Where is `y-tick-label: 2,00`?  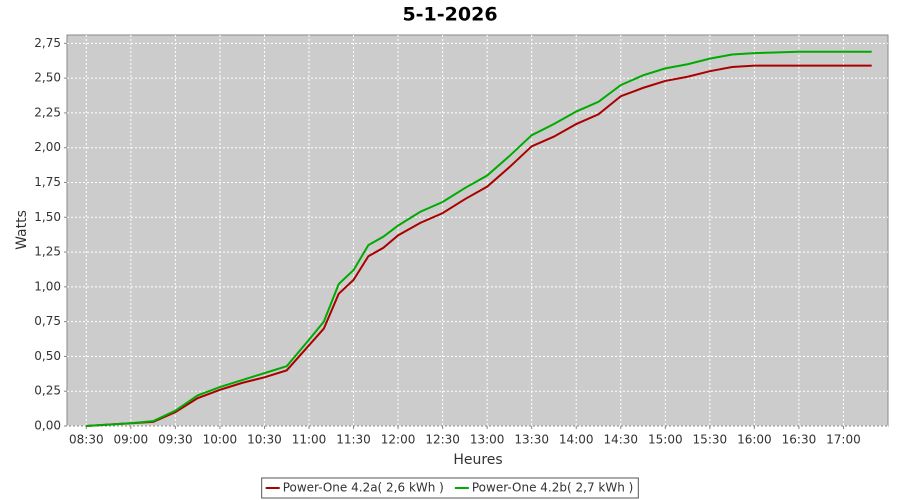 y-tick-label: 2,00 is located at coordinates (47, 147).